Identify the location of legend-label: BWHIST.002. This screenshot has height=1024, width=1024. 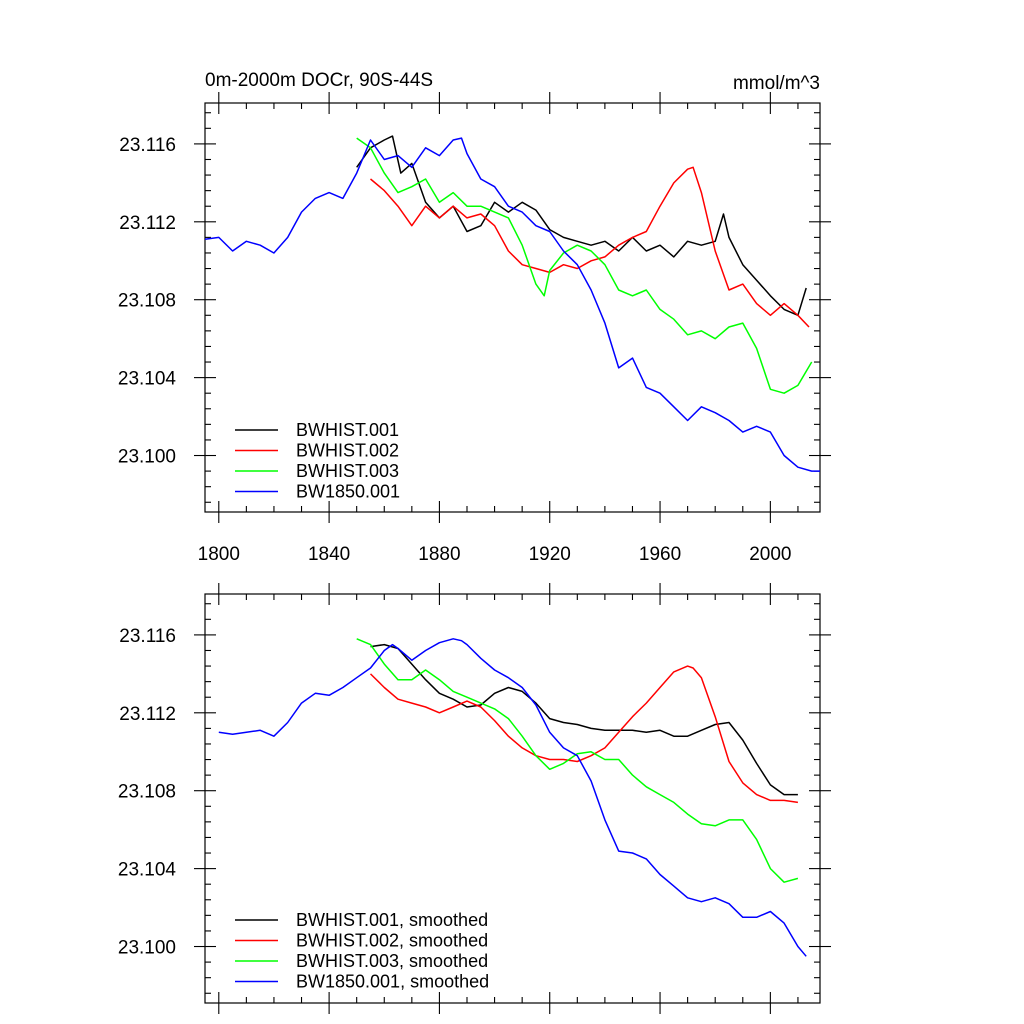
(347, 451).